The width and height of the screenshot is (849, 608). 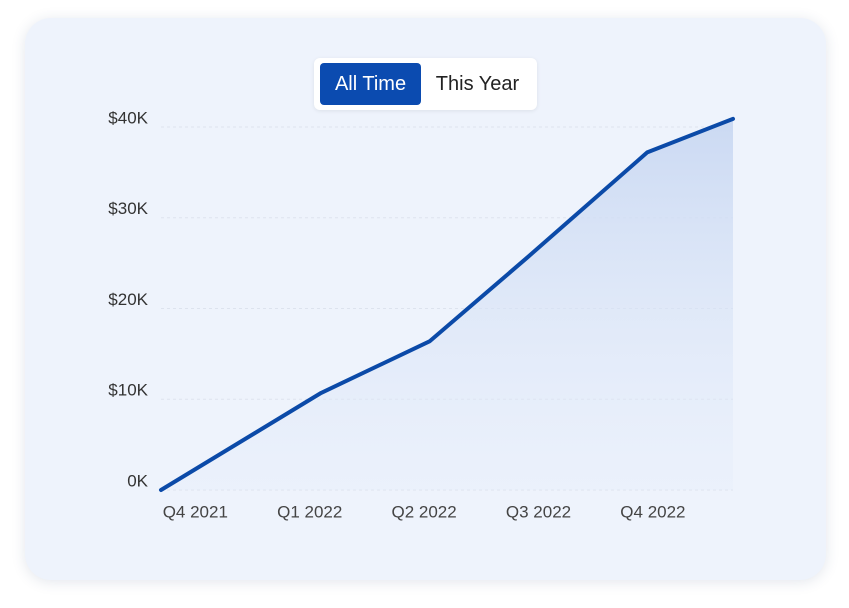 I want to click on x-tick-label: Q3 2022, so click(x=538, y=511).